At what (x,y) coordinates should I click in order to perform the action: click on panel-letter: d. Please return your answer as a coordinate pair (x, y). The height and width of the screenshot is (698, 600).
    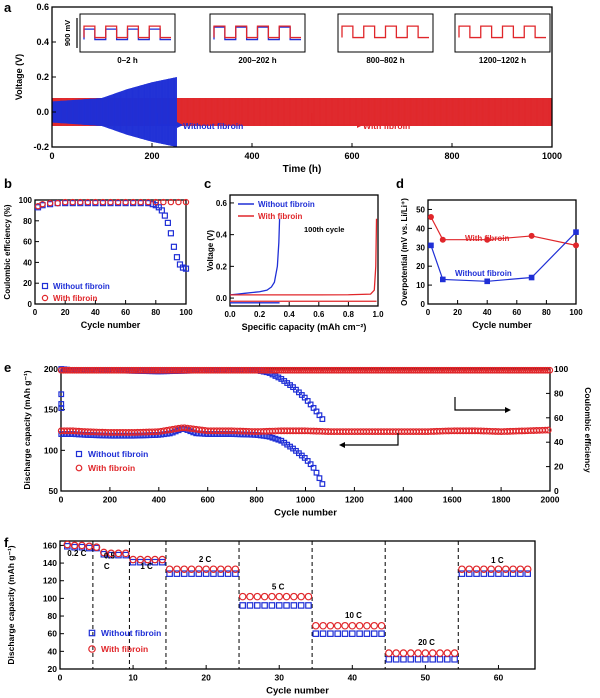
    Looking at the image, I should click on (400, 183).